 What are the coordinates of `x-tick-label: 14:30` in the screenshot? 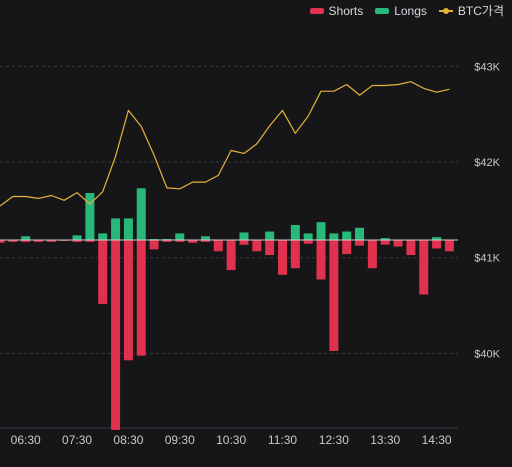 It's located at (437, 440).